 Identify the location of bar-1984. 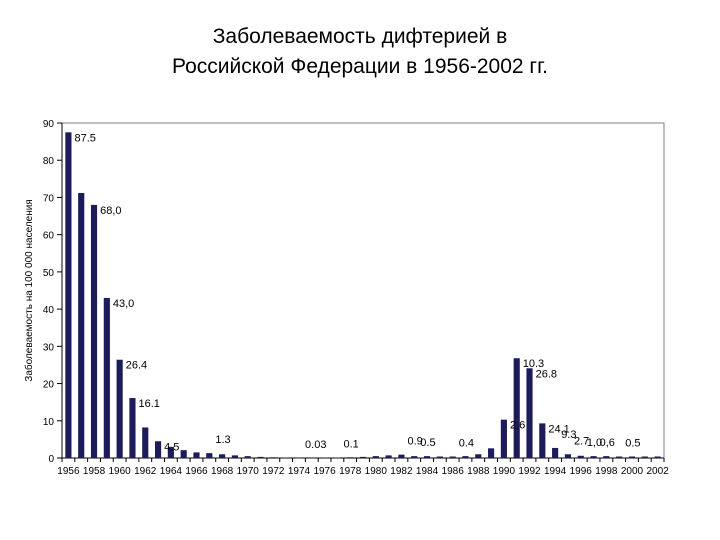
(427, 457).